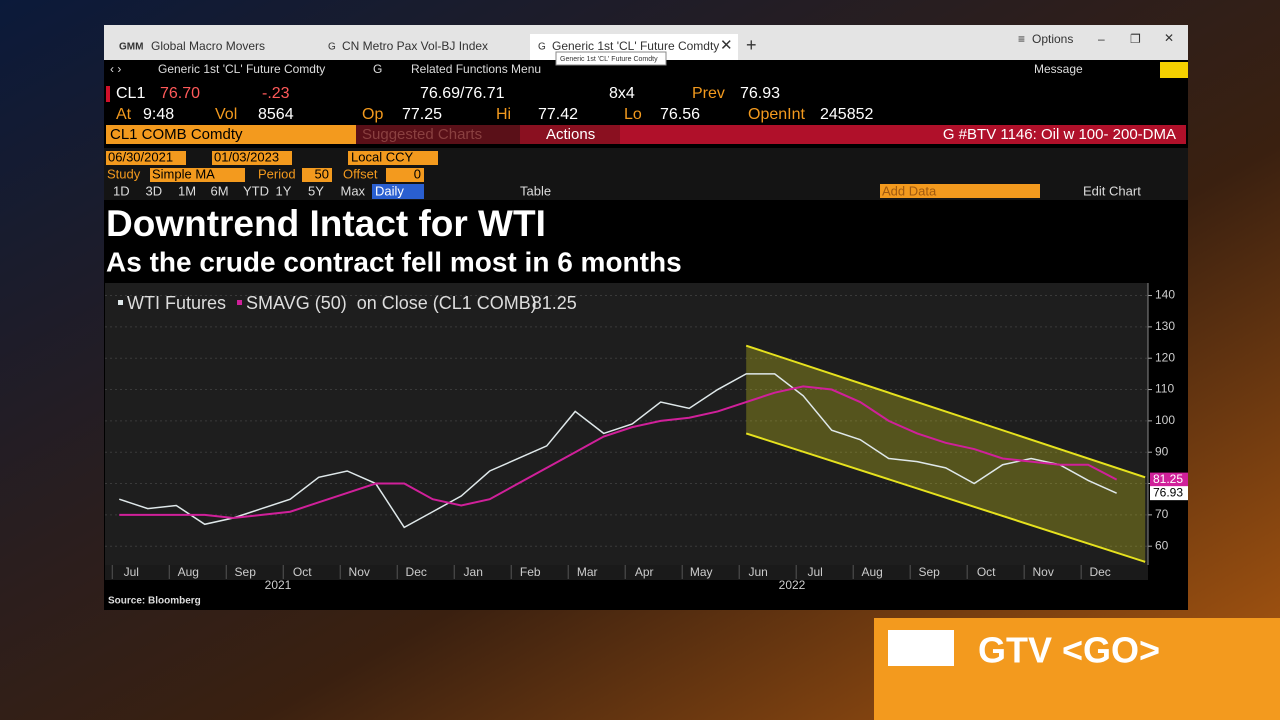 The height and width of the screenshot is (720, 1280). I want to click on y-tick-label: 100, so click(1165, 420).